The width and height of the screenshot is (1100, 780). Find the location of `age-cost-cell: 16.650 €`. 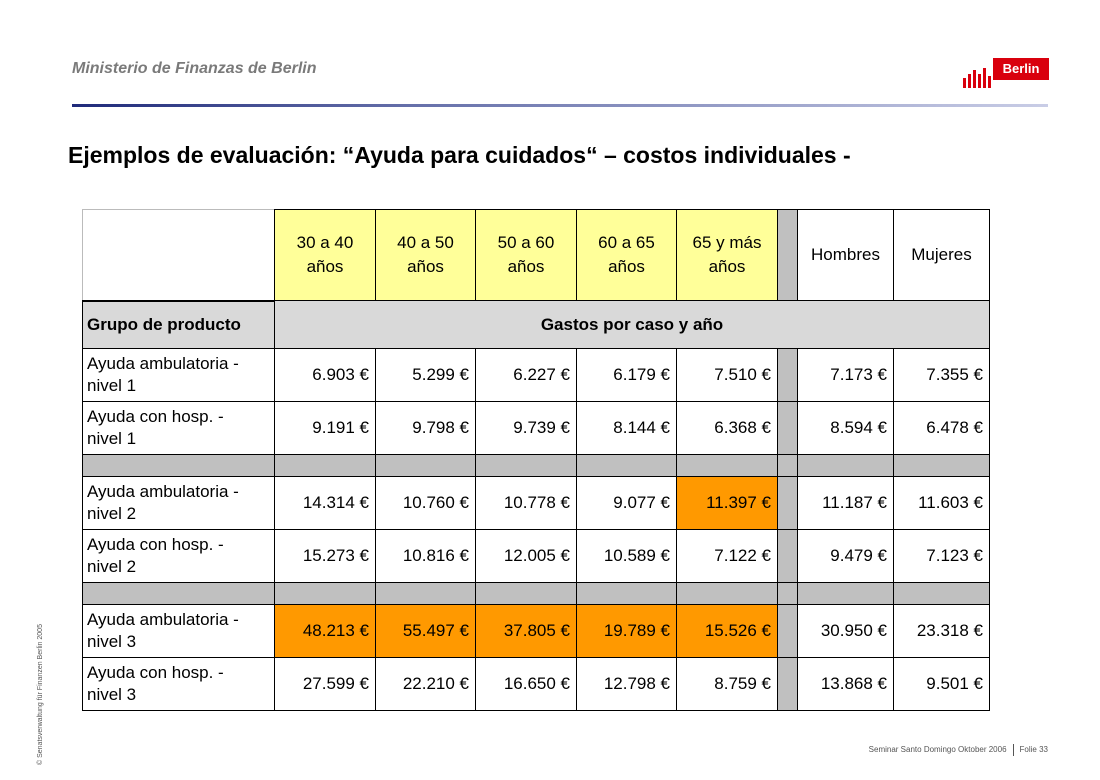

age-cost-cell: 16.650 € is located at coordinates (526, 684).